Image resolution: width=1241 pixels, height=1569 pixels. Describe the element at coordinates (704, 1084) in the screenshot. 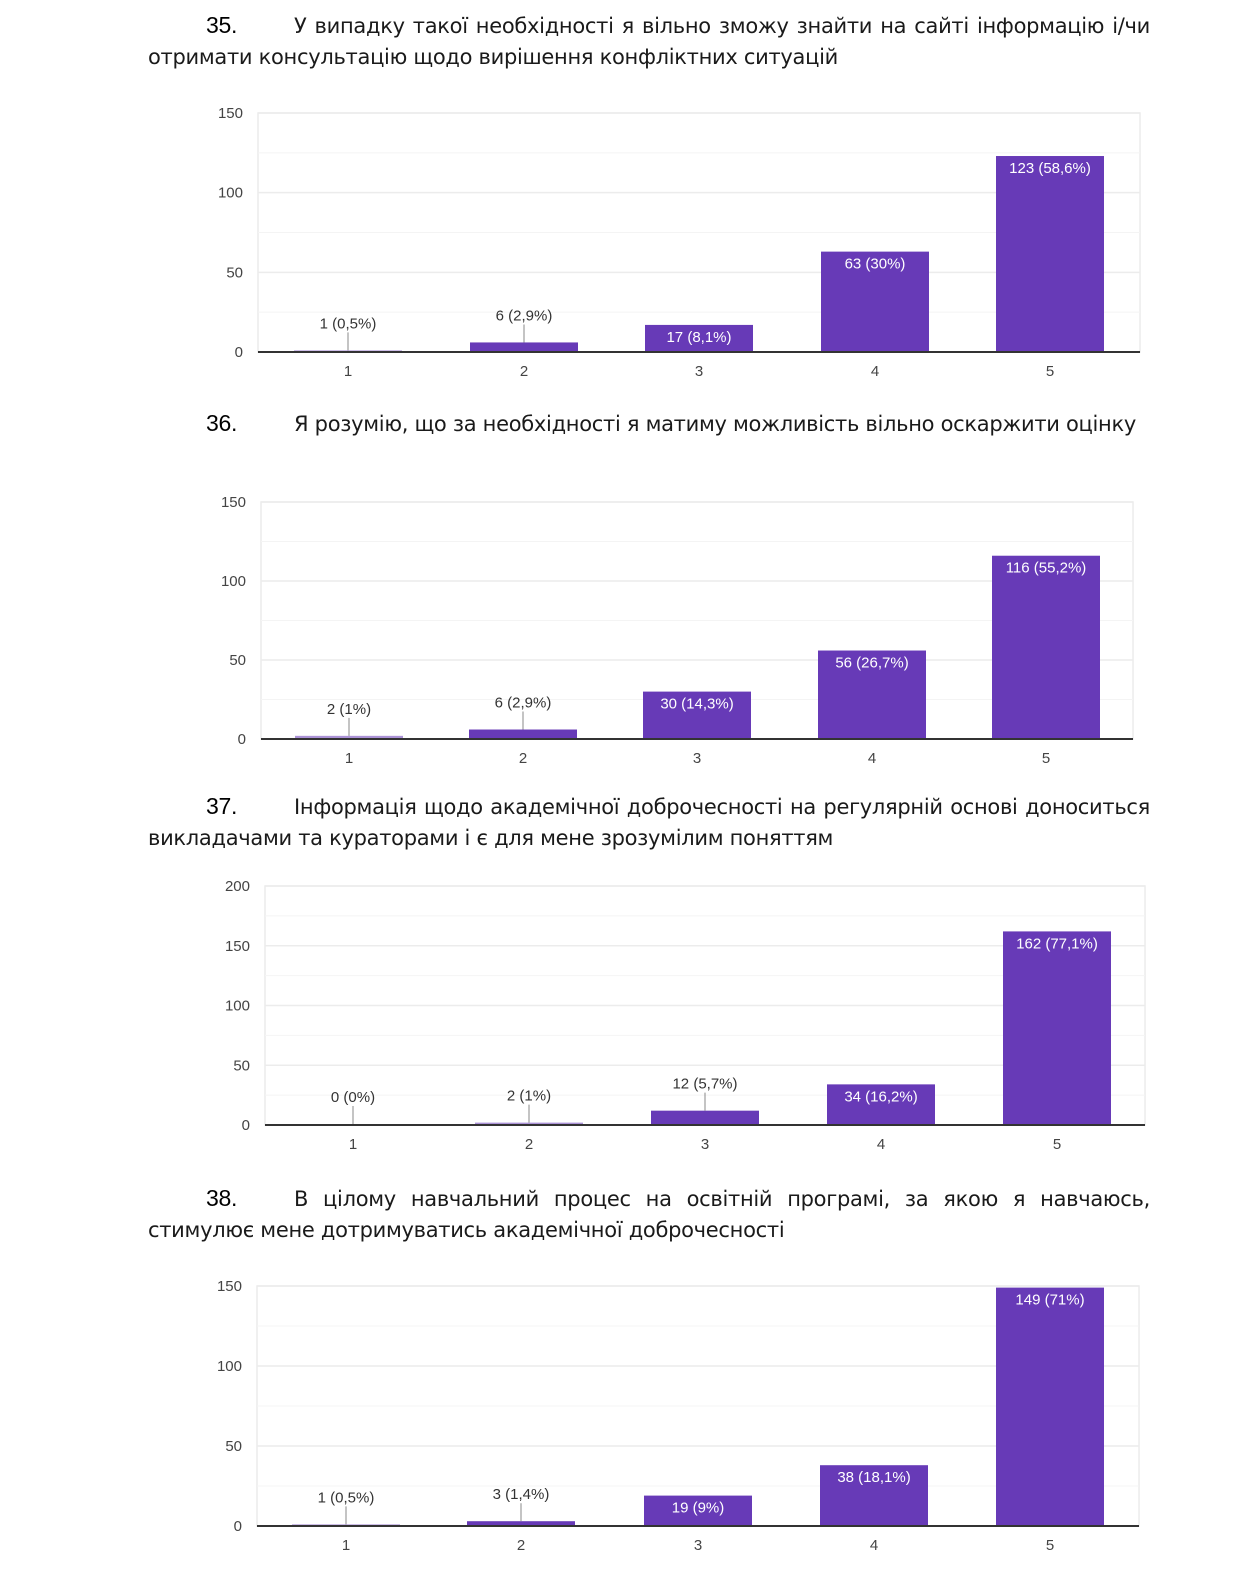

I see `data-label: 12 (5,7%)` at that location.